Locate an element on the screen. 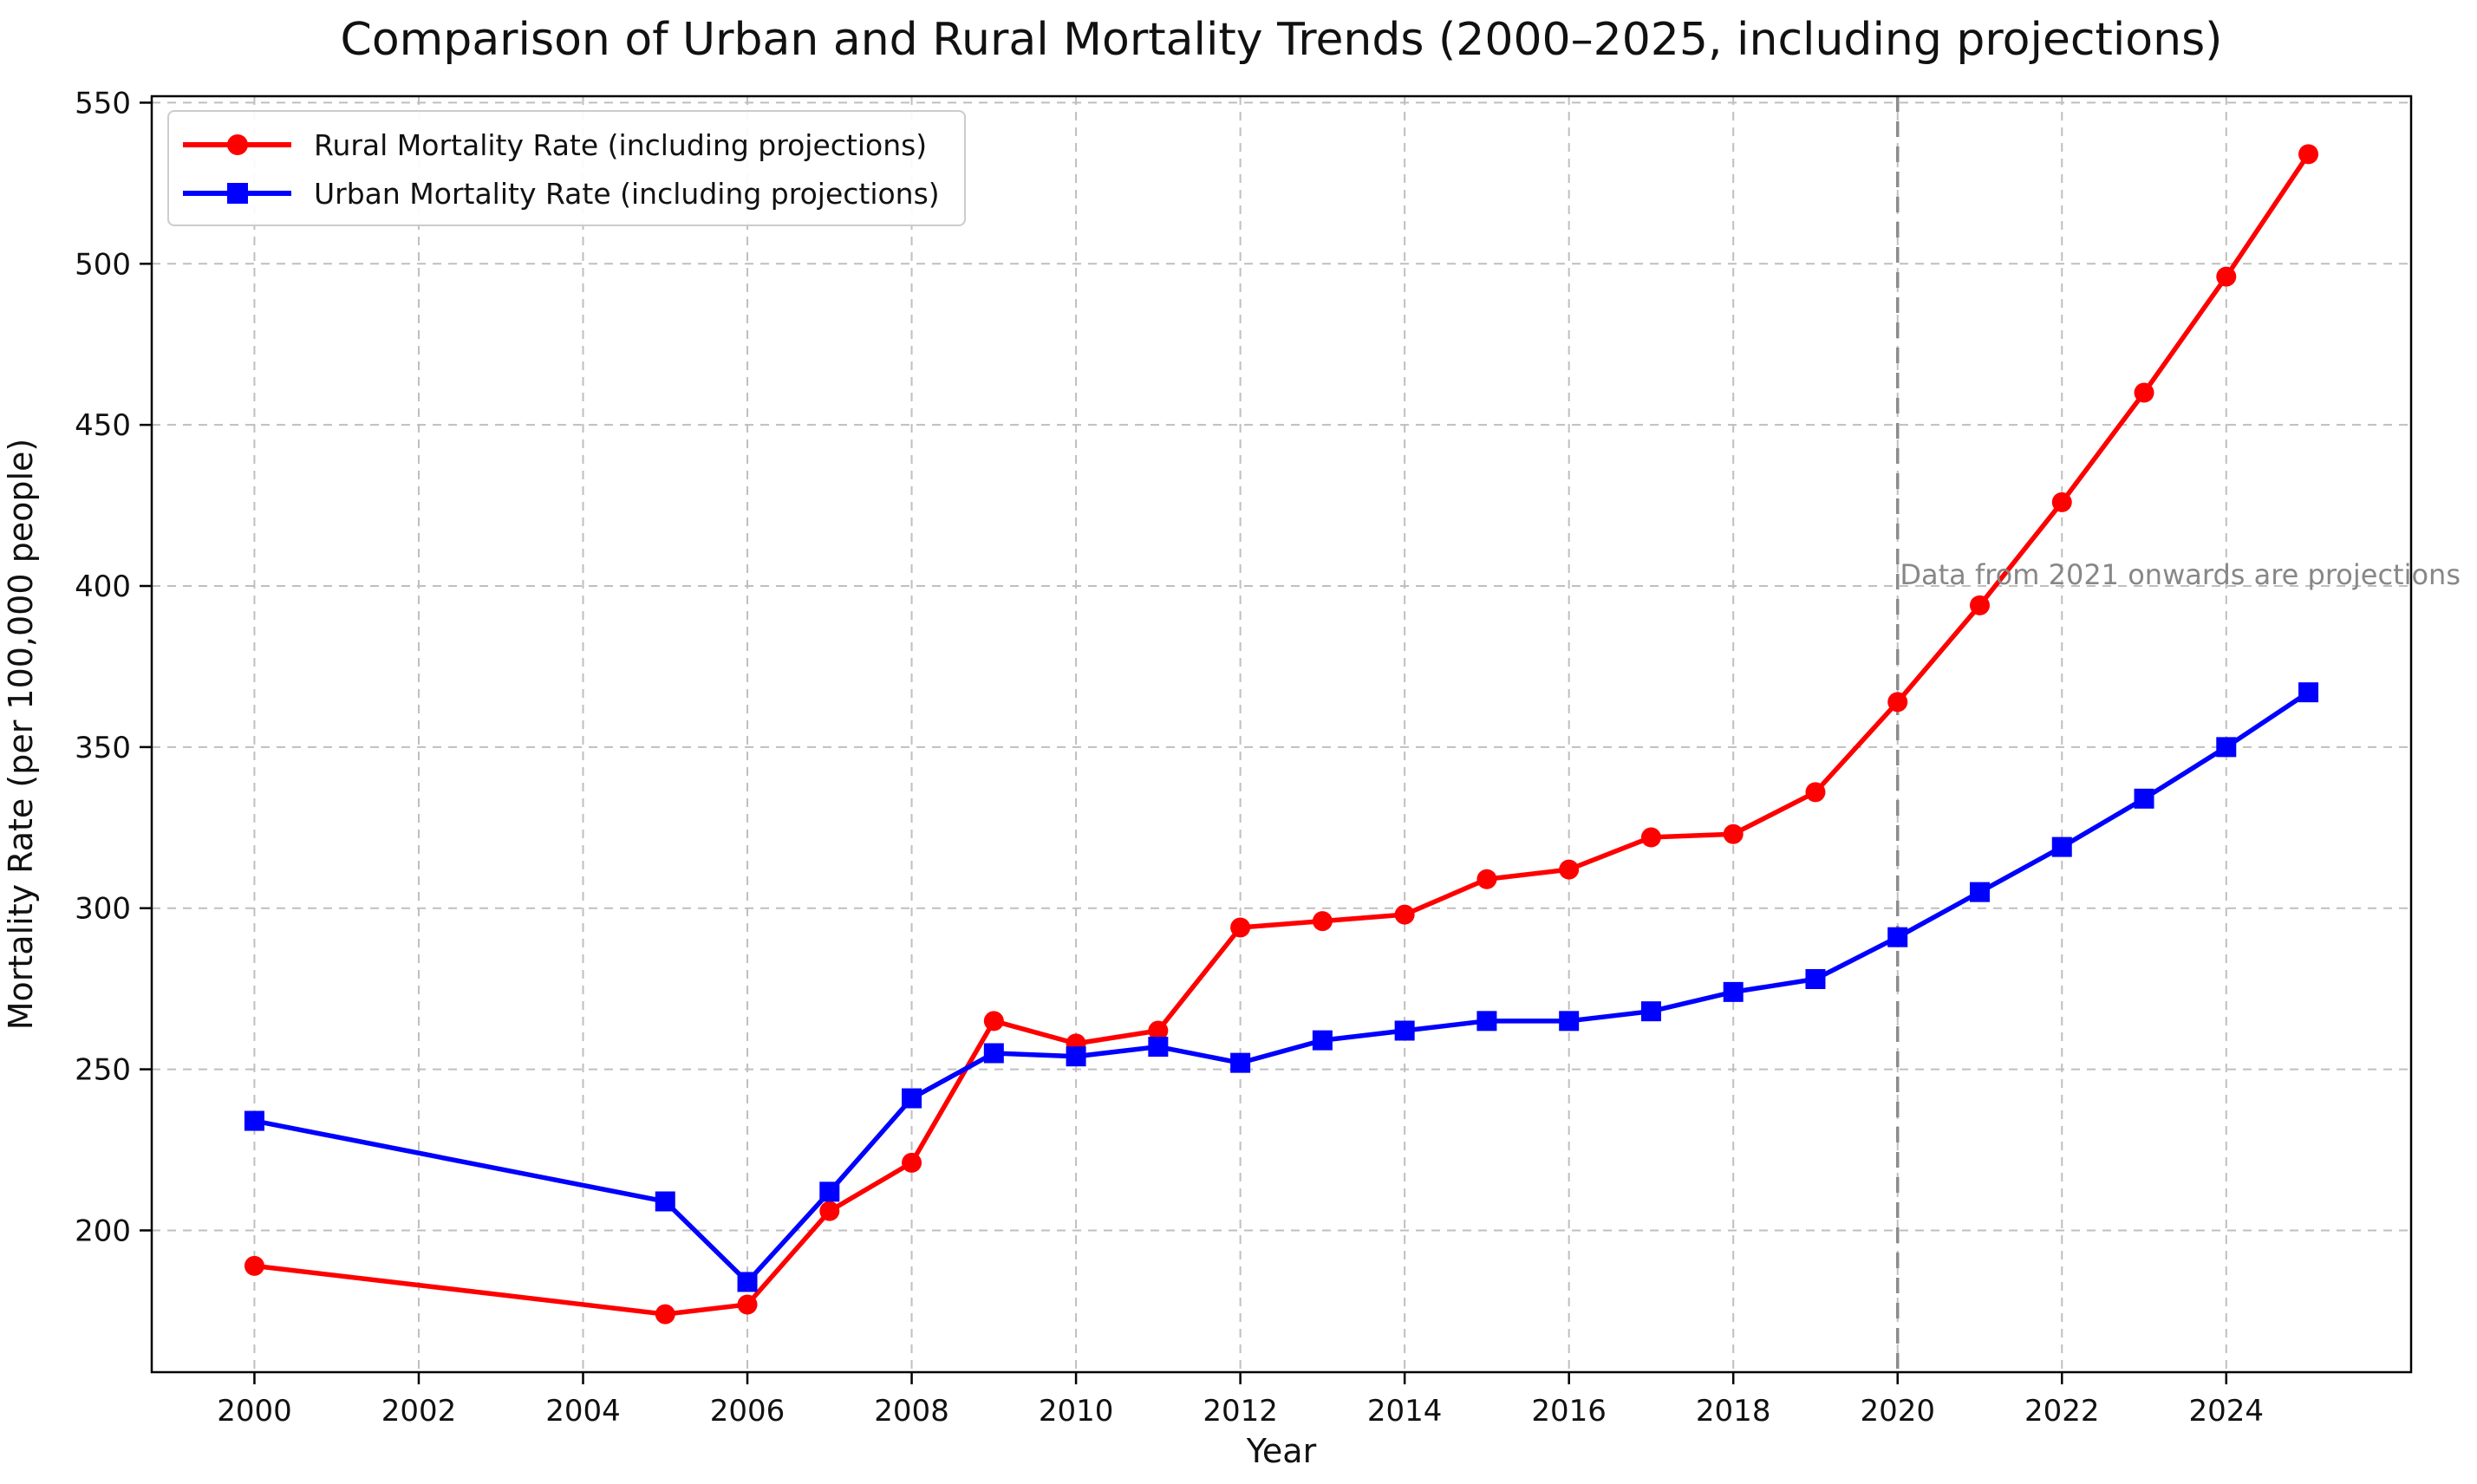 This screenshot has width=2477, height=1484. y-tick-label: 450 is located at coordinates (103, 425).